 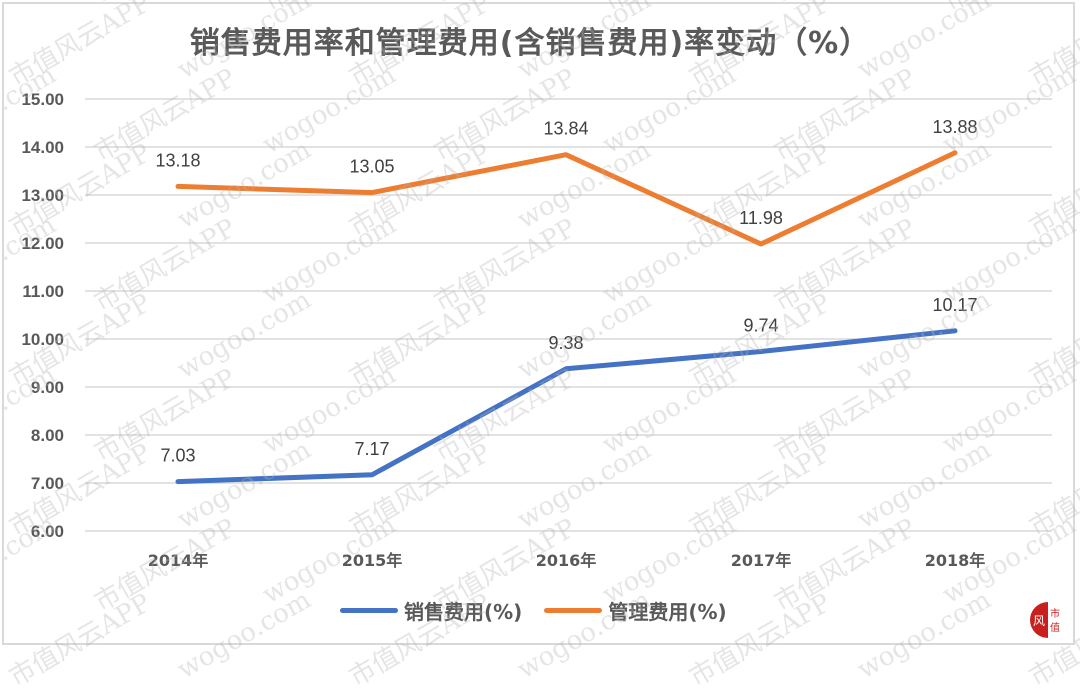 I want to click on data-label: 9.38, so click(x=565, y=343).